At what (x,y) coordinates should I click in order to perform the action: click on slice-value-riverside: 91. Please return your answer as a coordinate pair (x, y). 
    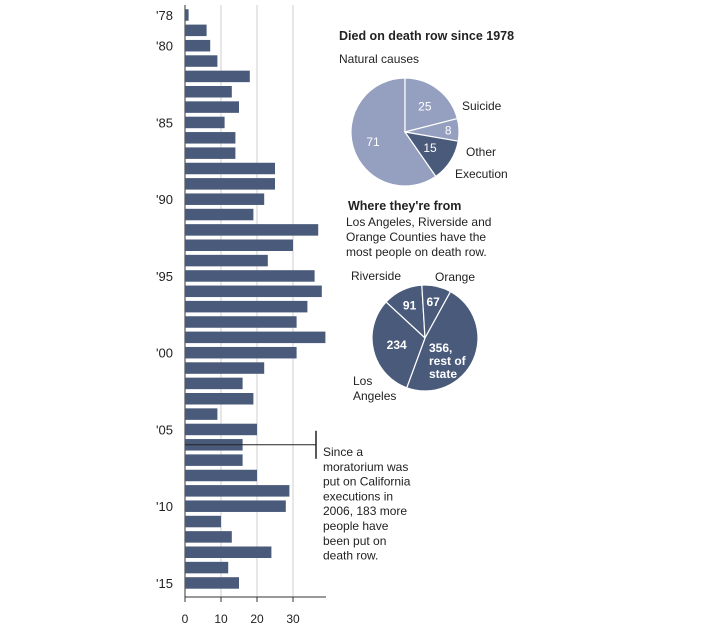
    Looking at the image, I should click on (410, 305).